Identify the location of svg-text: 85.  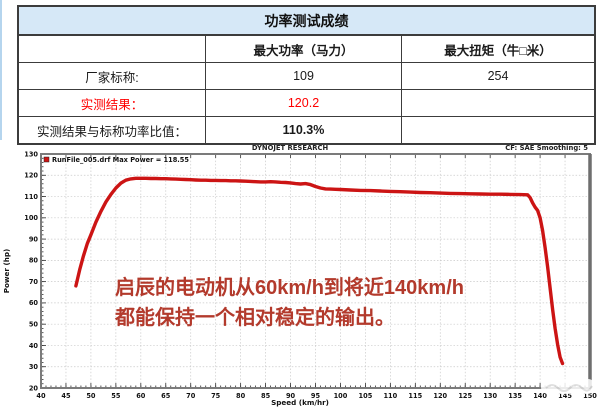
(266, 396).